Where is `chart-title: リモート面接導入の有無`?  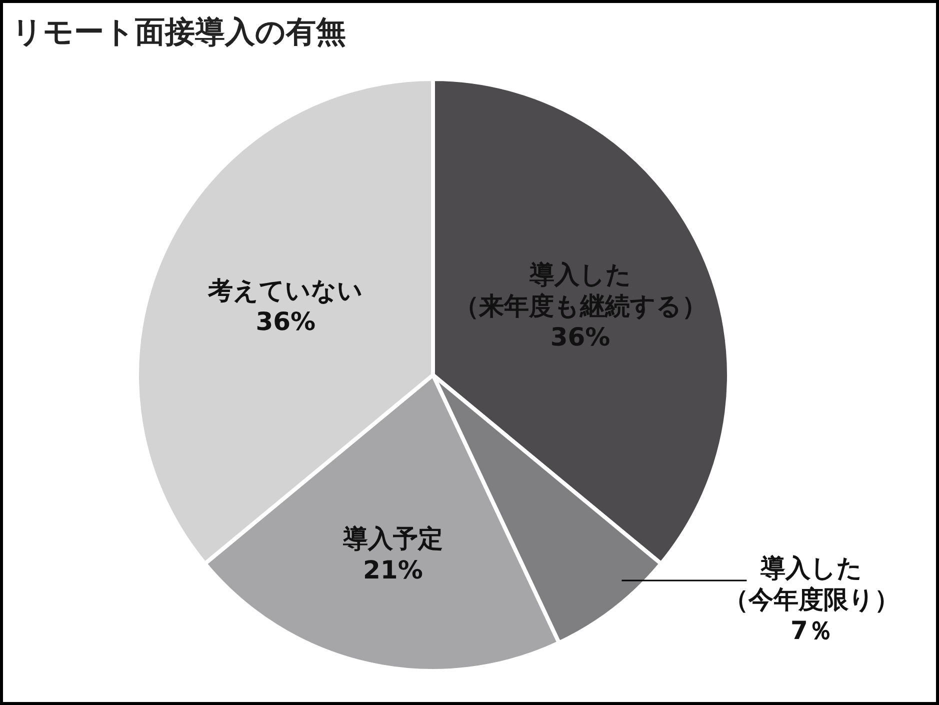
chart-title: リモート面接導入の有無 is located at coordinates (179, 32).